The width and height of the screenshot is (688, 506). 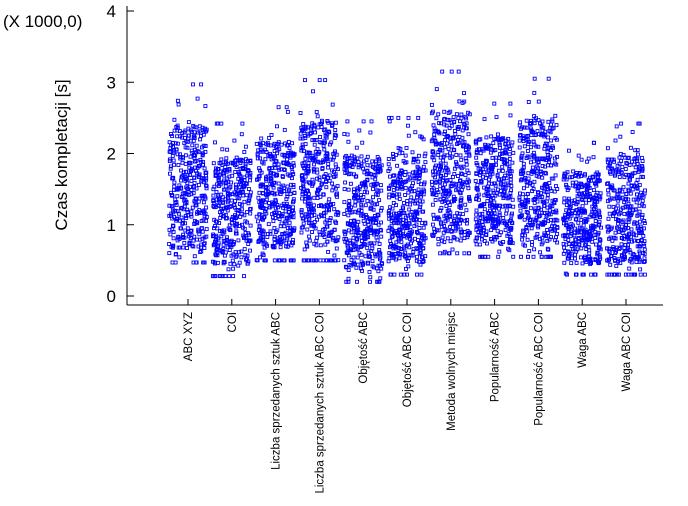 I want to click on x-tick-label: ABC XYZ, so click(x=189, y=336).